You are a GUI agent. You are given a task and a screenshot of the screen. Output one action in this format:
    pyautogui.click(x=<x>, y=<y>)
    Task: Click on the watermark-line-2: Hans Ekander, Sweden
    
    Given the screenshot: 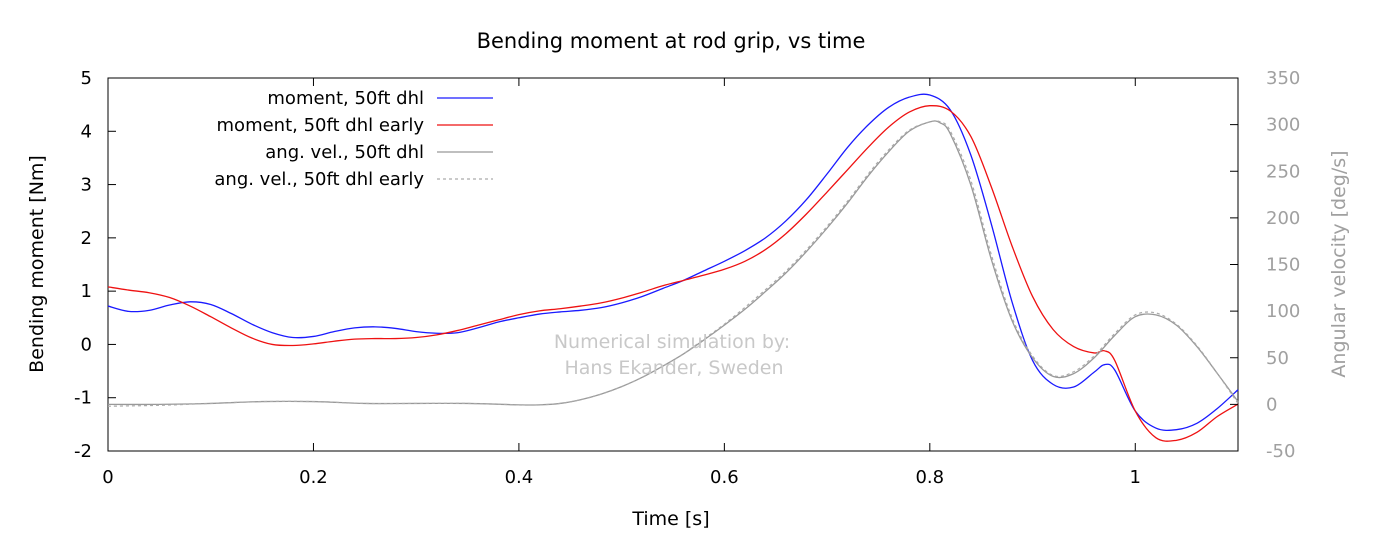 What is the action you would take?
    pyautogui.click(x=674, y=368)
    